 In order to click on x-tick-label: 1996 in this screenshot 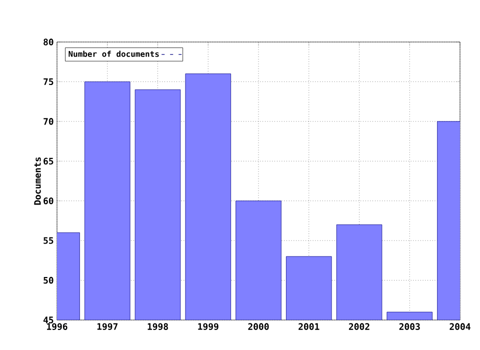, I will do `click(57, 326)`.